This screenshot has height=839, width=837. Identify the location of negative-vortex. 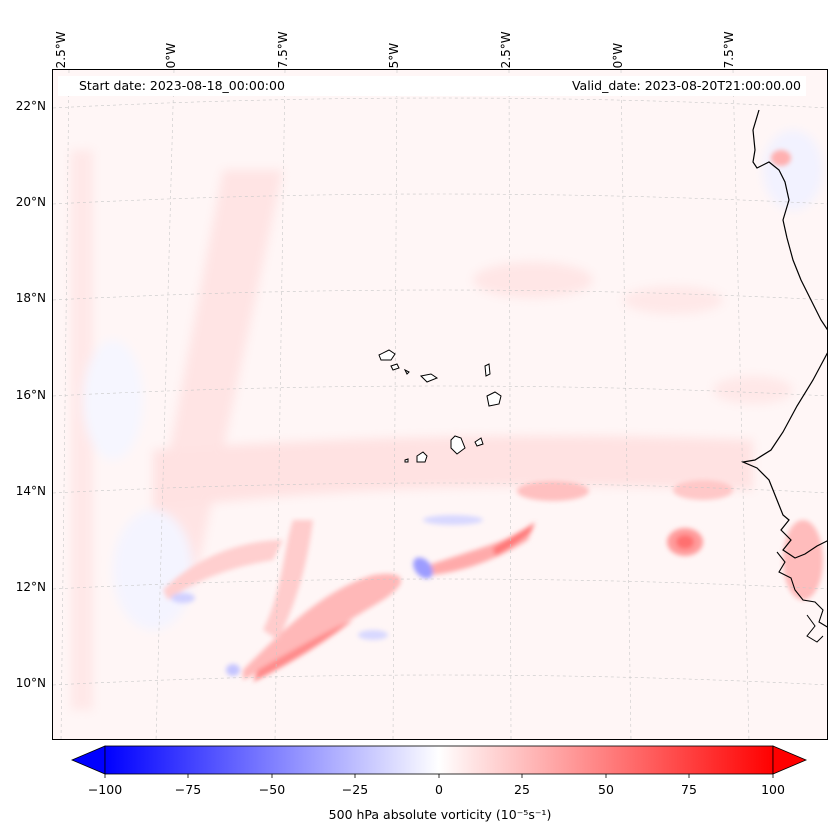
(423, 568).